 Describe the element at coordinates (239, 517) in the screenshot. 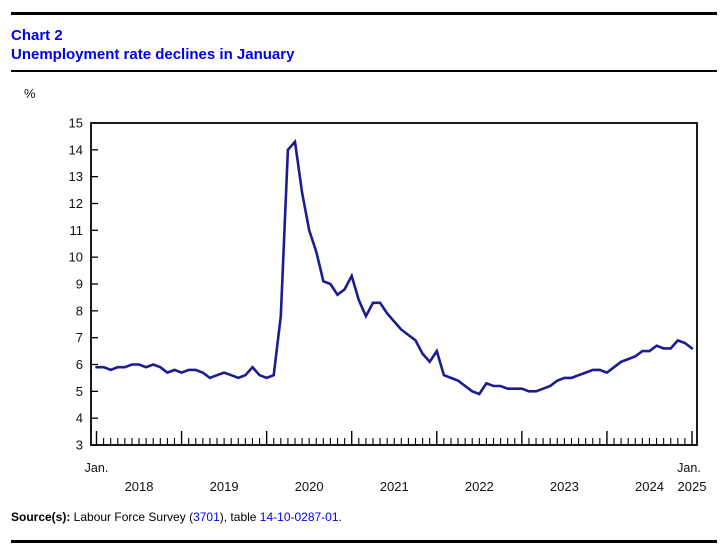

I see `source-text-2: ), table` at that location.